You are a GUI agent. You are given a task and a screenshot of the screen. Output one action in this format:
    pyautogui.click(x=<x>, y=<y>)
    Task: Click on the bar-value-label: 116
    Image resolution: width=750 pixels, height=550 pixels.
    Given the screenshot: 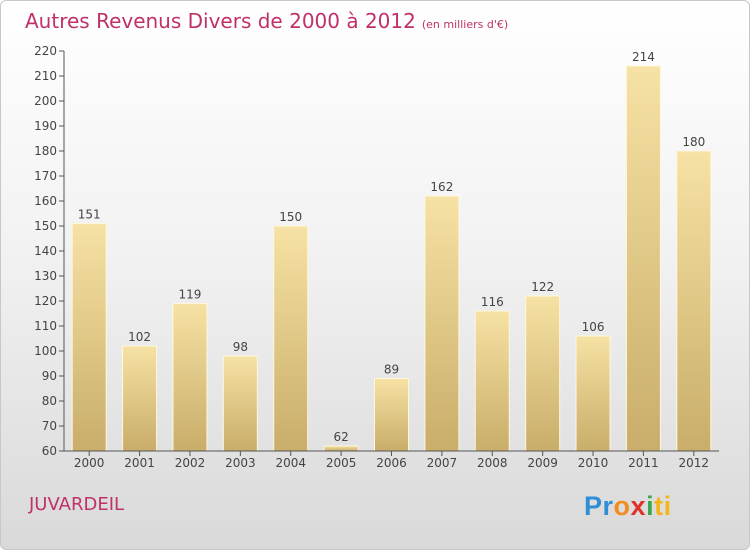 What is the action you would take?
    pyautogui.click(x=492, y=302)
    